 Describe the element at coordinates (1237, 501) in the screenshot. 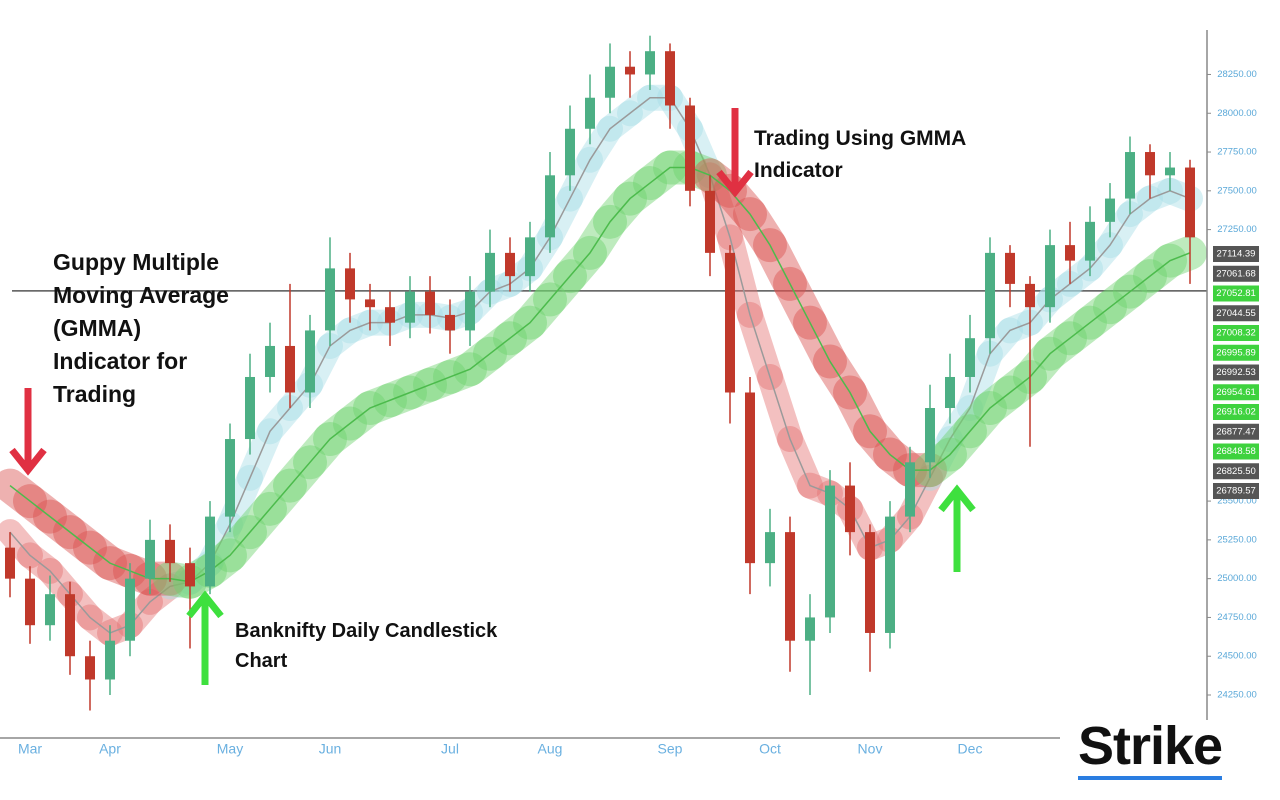

I see `y-tick-label: 25500.00` at that location.